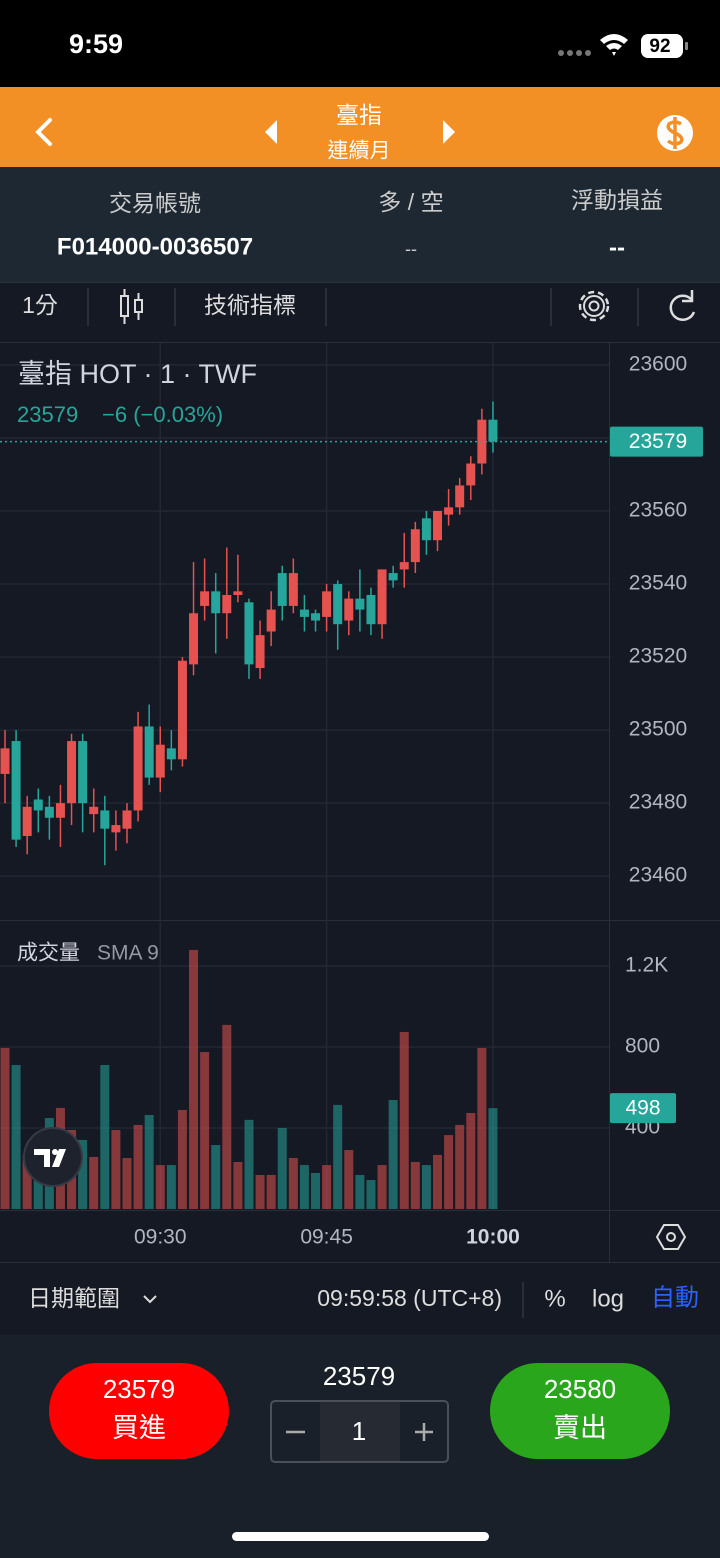  I want to click on toolbar, so click(360, 312).